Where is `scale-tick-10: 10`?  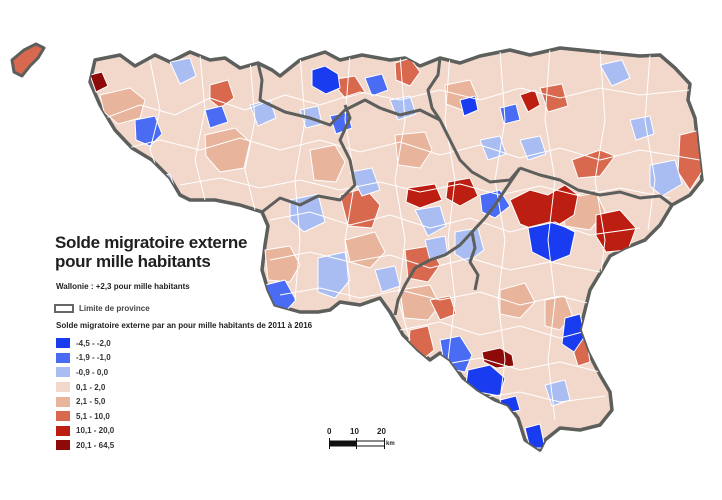 scale-tick-10: 10 is located at coordinates (354, 431).